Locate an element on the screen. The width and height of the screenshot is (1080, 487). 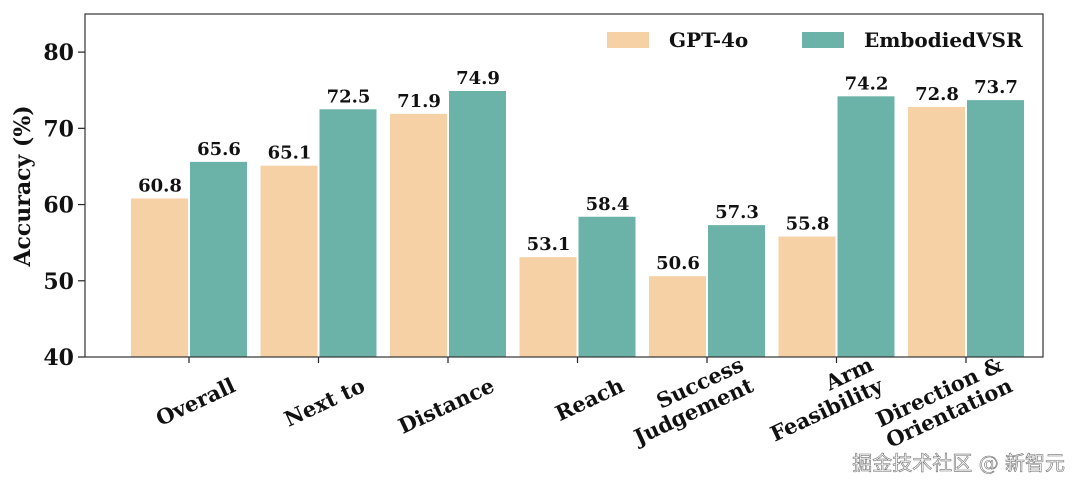
value-label: 71.9 is located at coordinates (419, 101).